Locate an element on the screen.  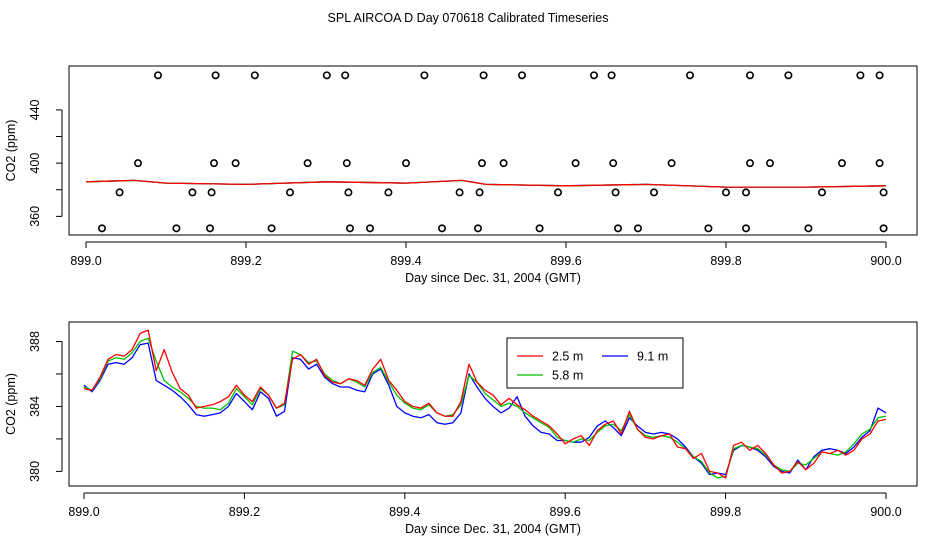
legend-label: 5.8 m is located at coordinates (567, 376).